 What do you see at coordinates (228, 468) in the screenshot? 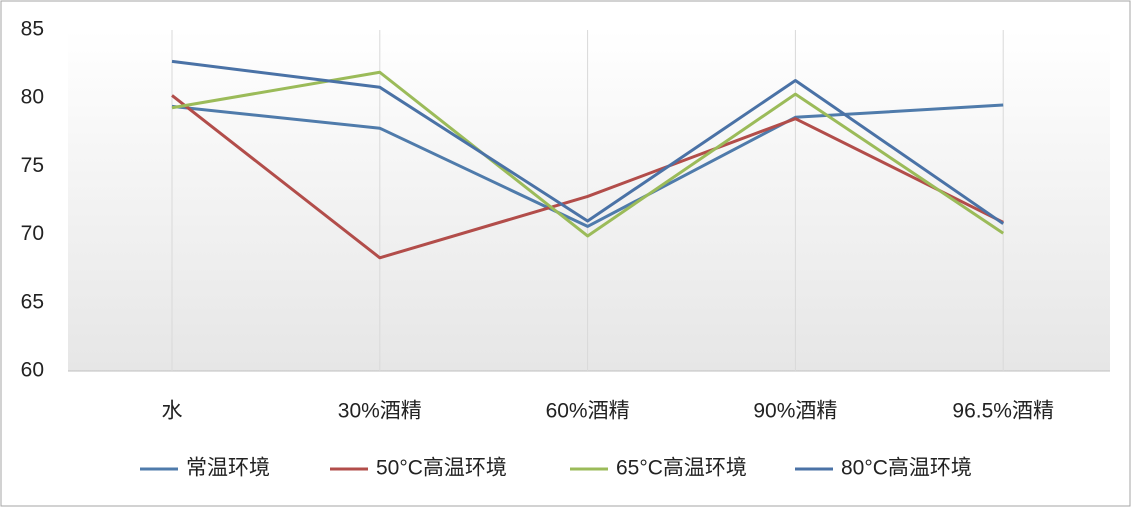
I see `legend-label: 常温环境` at bounding box center [228, 468].